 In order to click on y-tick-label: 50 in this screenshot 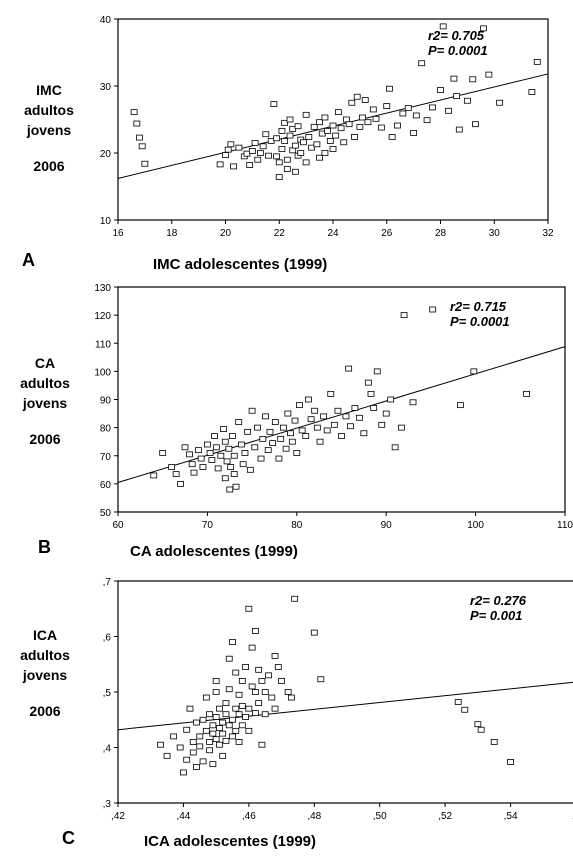, I will do `click(106, 513)`.